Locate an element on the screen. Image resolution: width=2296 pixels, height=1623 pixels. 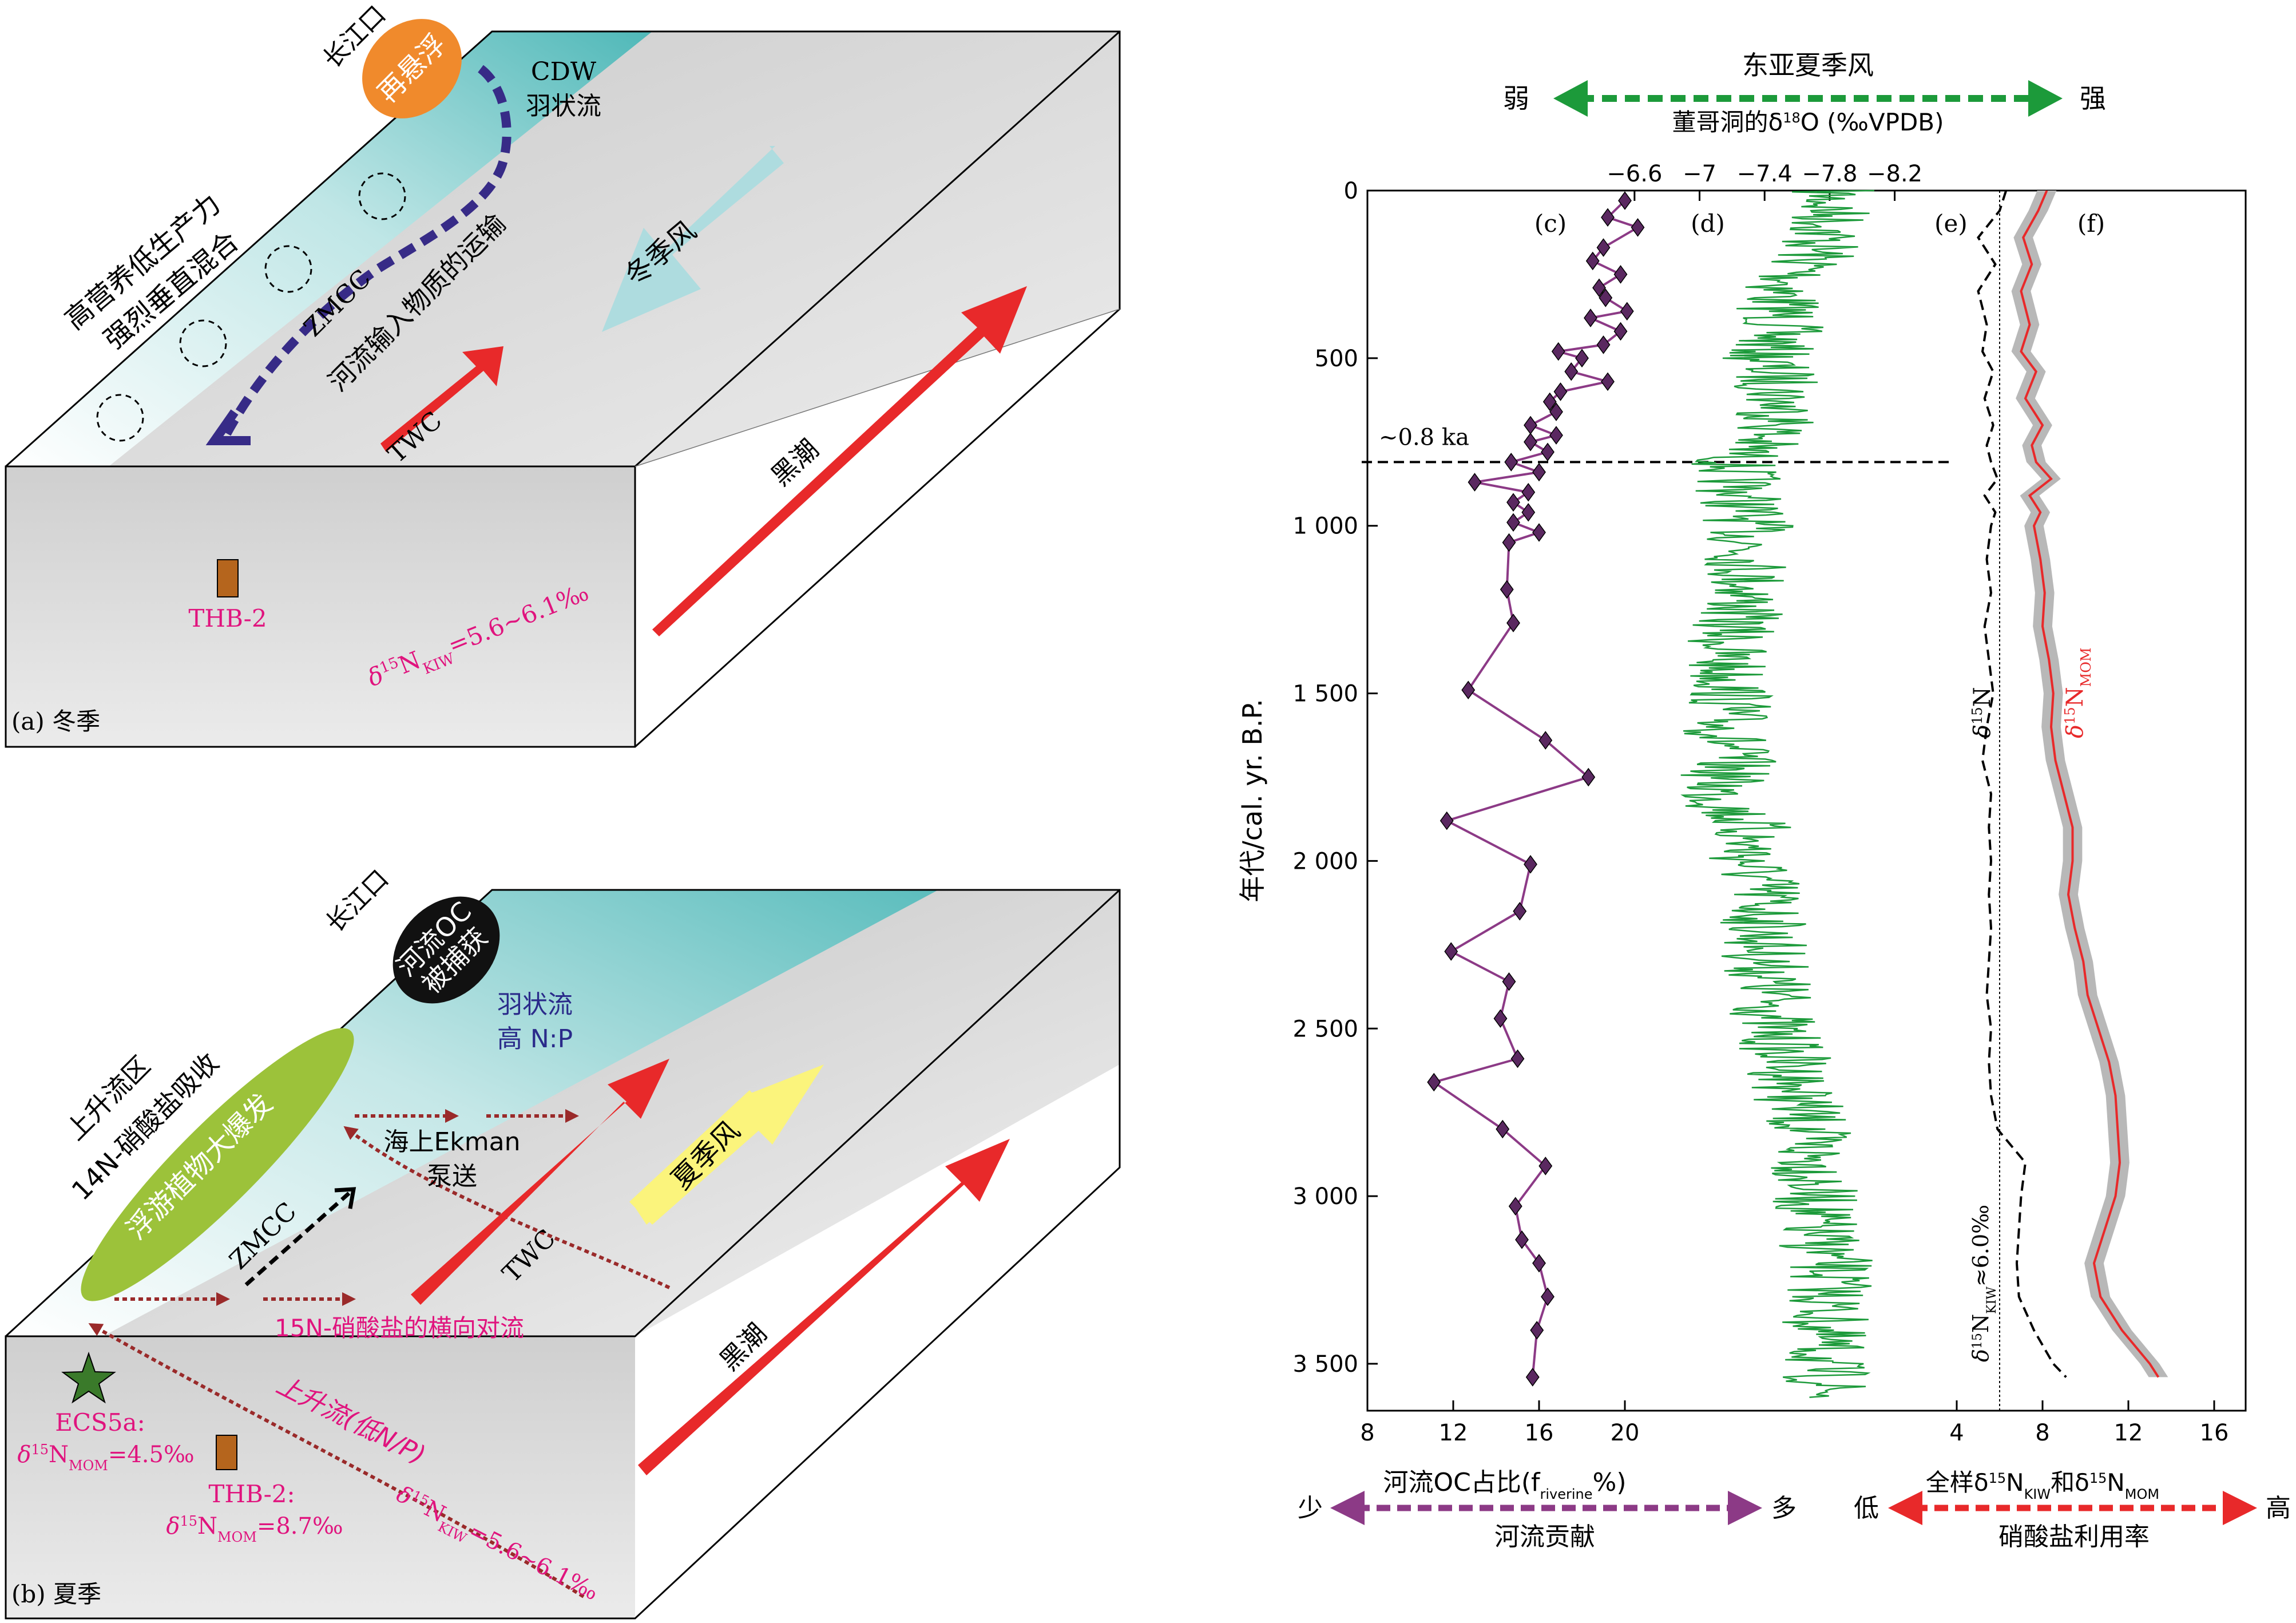
winter-monsoon-arrow is located at coordinates (693, 239).